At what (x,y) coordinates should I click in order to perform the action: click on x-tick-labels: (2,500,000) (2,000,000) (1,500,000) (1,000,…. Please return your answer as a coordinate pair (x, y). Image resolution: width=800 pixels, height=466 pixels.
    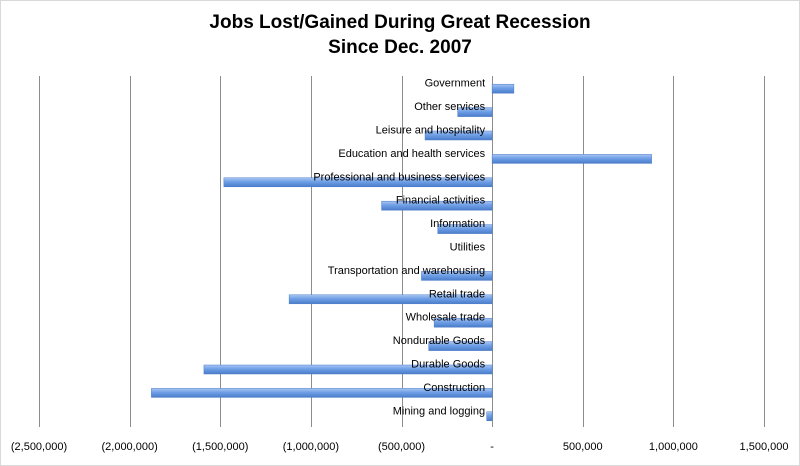
    Looking at the image, I should click on (400, 447).